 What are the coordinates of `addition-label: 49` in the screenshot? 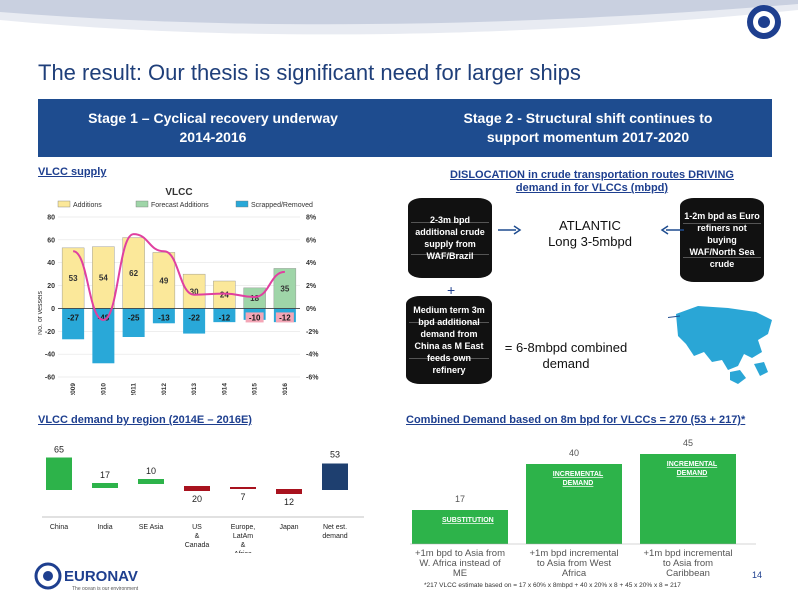 It's located at (163, 280).